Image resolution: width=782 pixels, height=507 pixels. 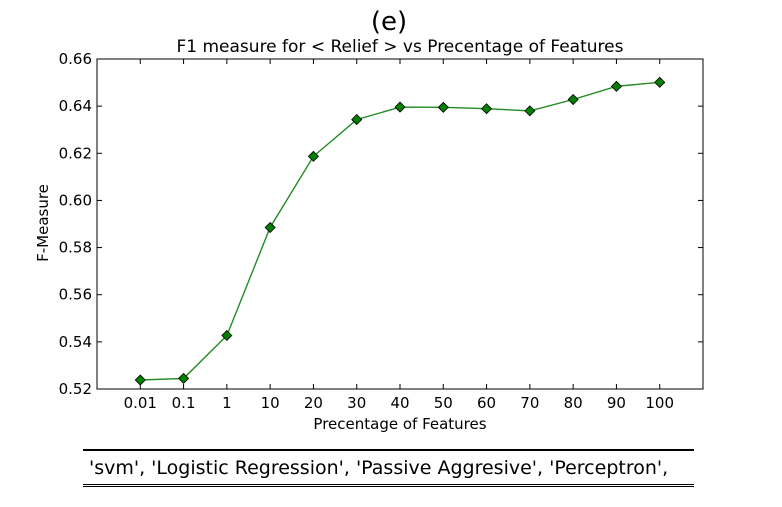 I want to click on y-tick-label: 0.58, so click(x=75, y=248).